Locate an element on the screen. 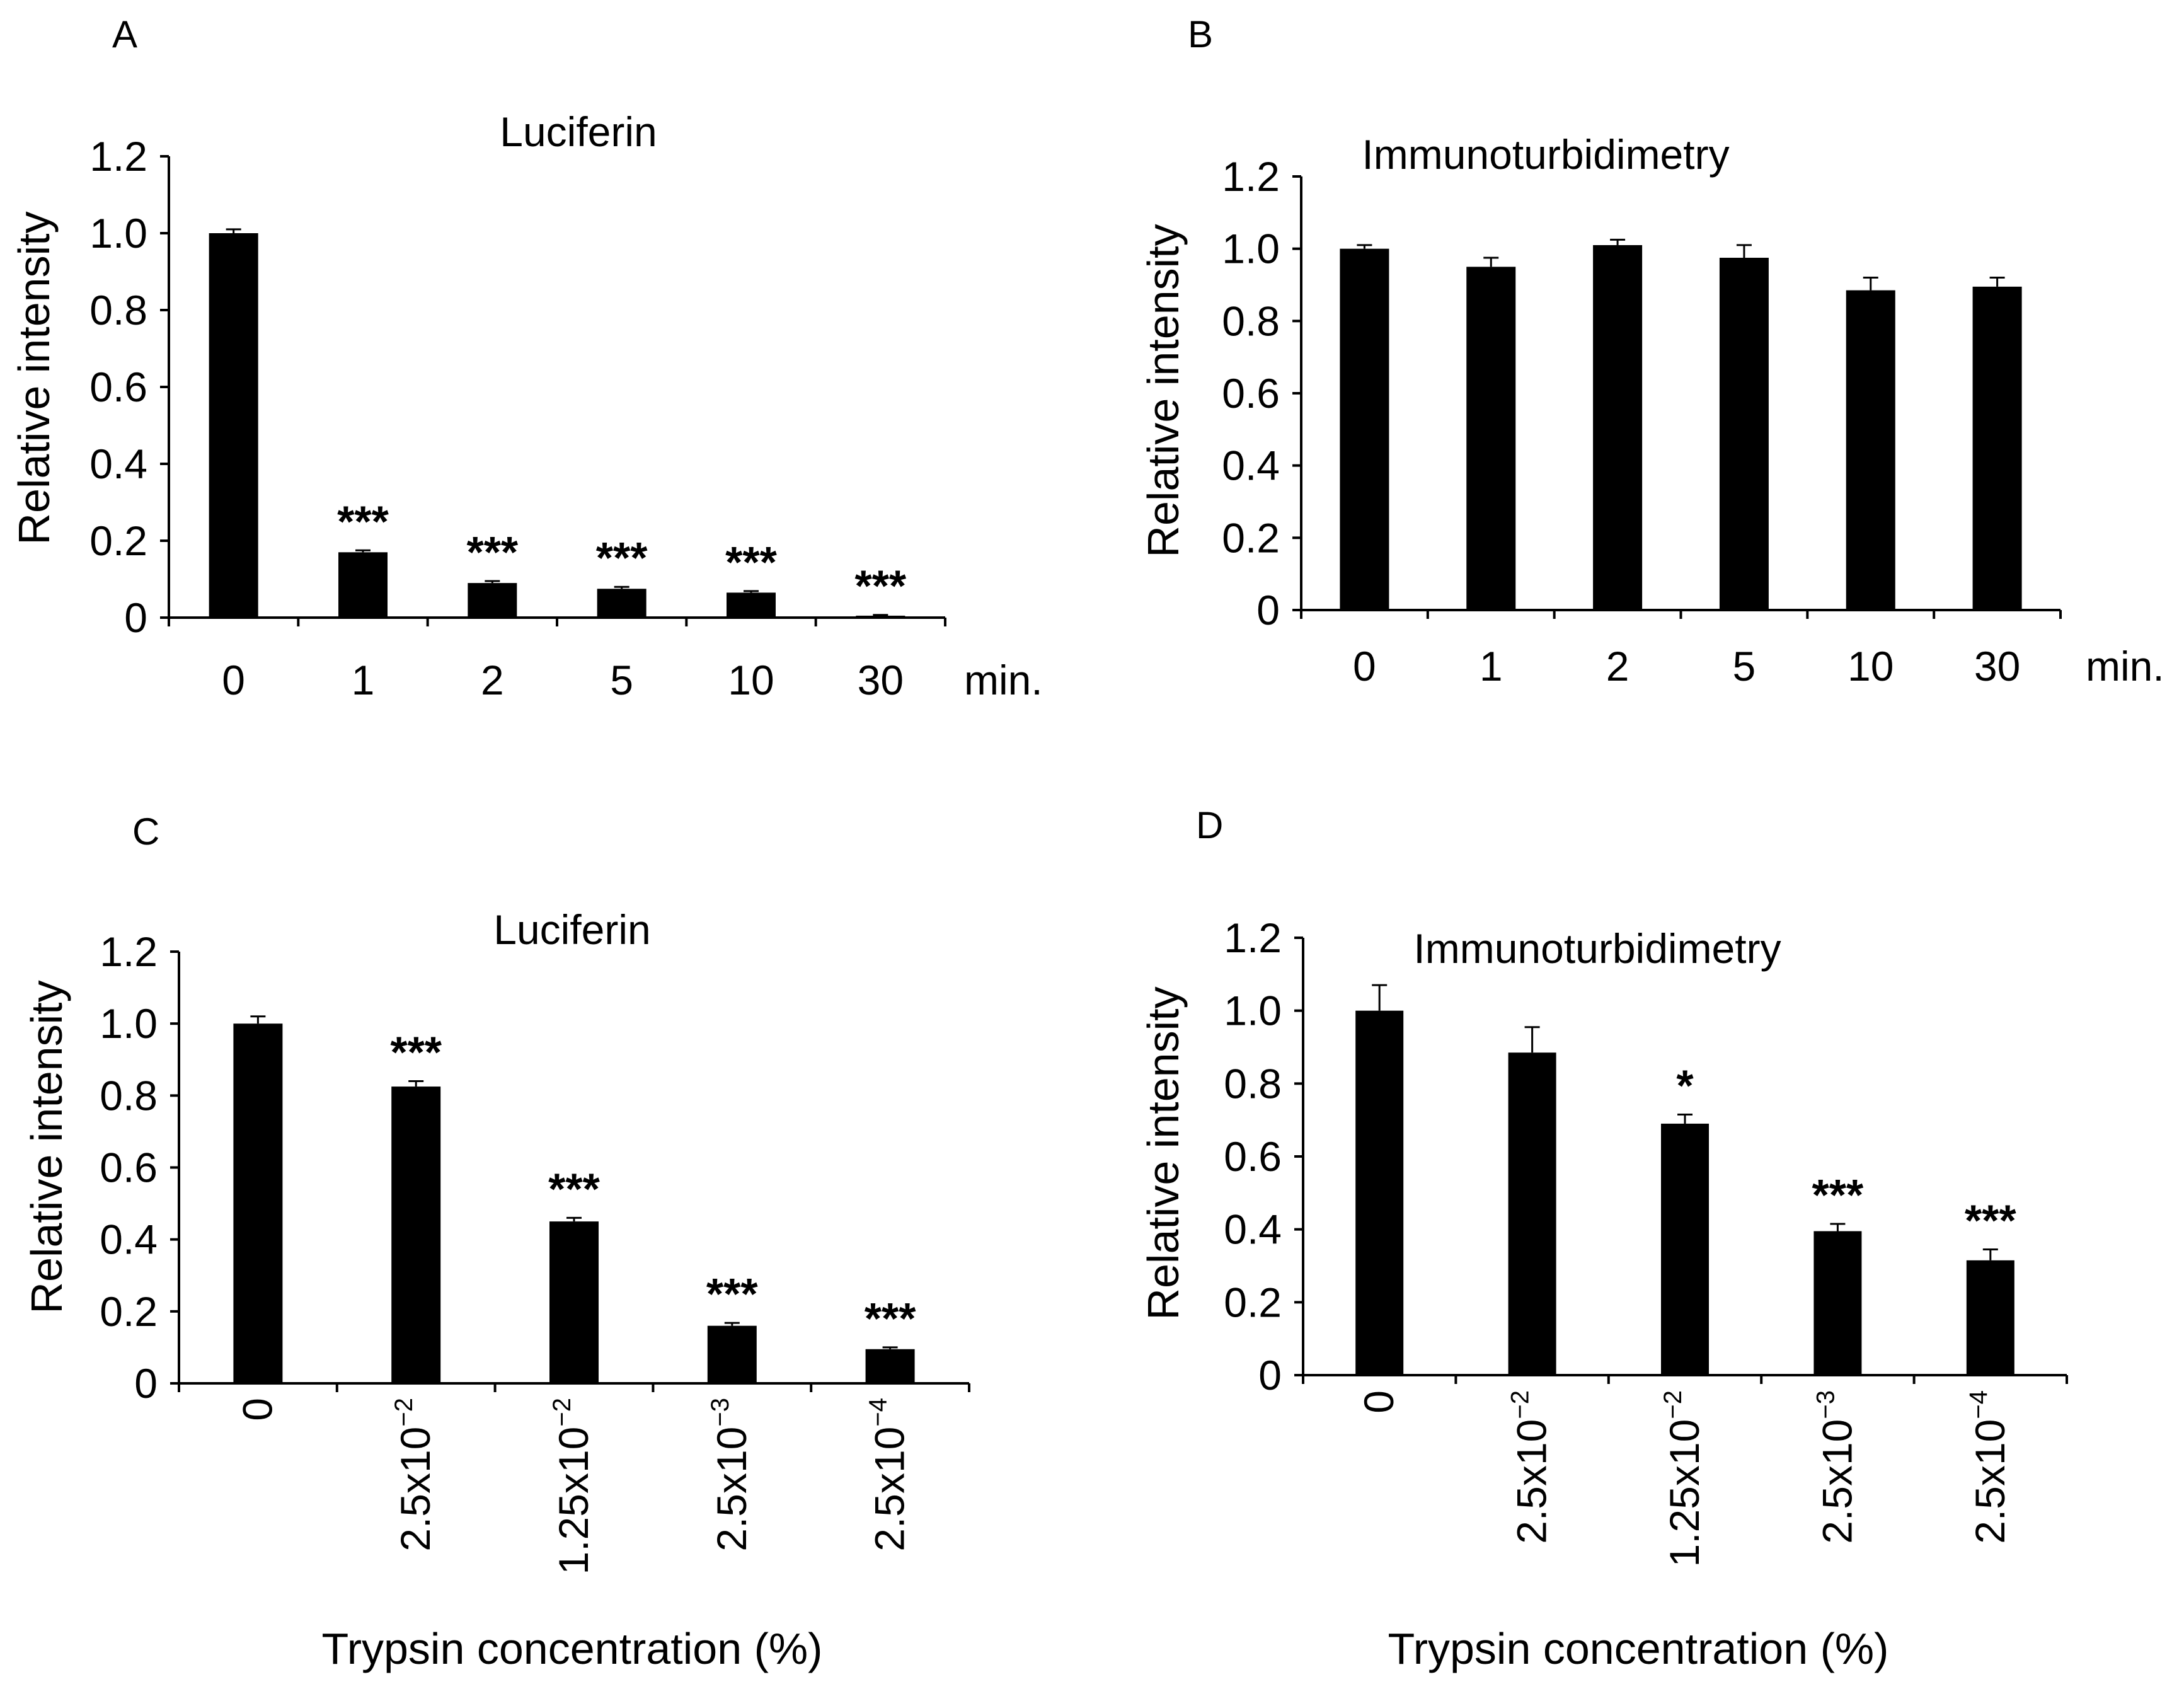  x-tick-label-c: 2.5x10−3 is located at coordinates (730, 1475).